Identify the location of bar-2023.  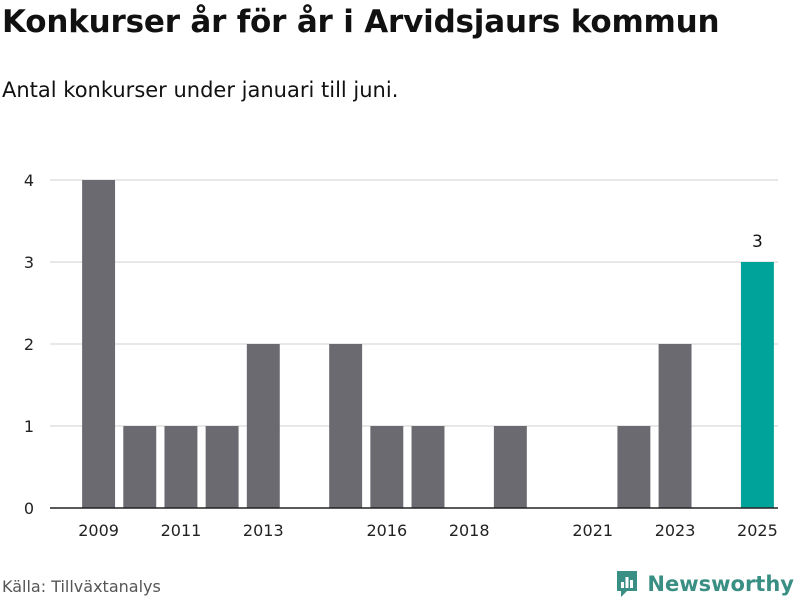
(675, 426).